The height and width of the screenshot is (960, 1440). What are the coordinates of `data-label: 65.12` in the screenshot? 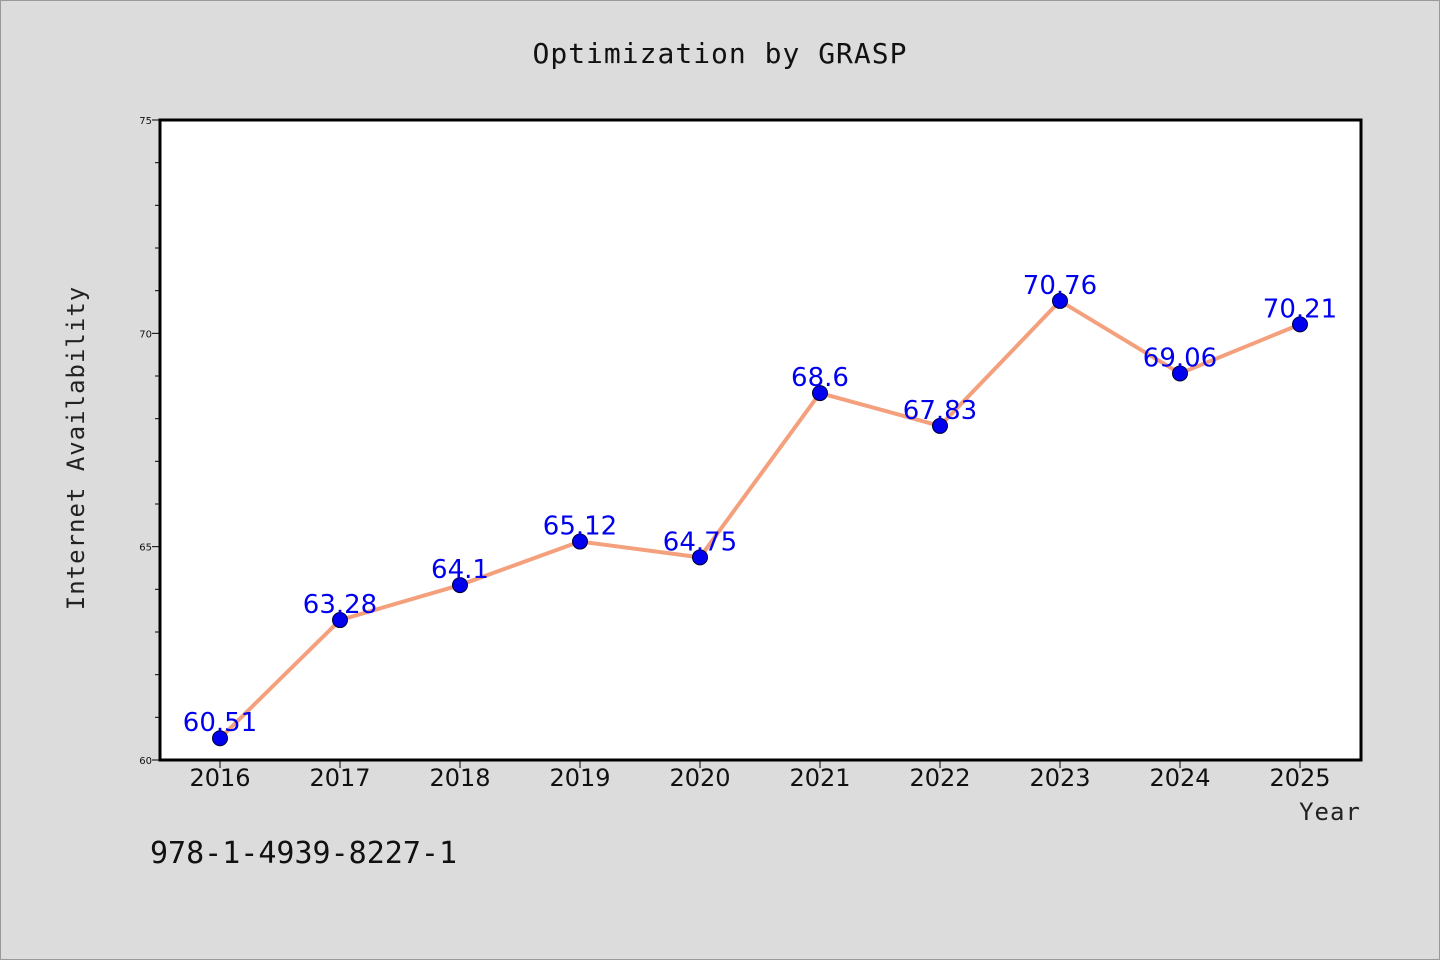 It's located at (580, 527).